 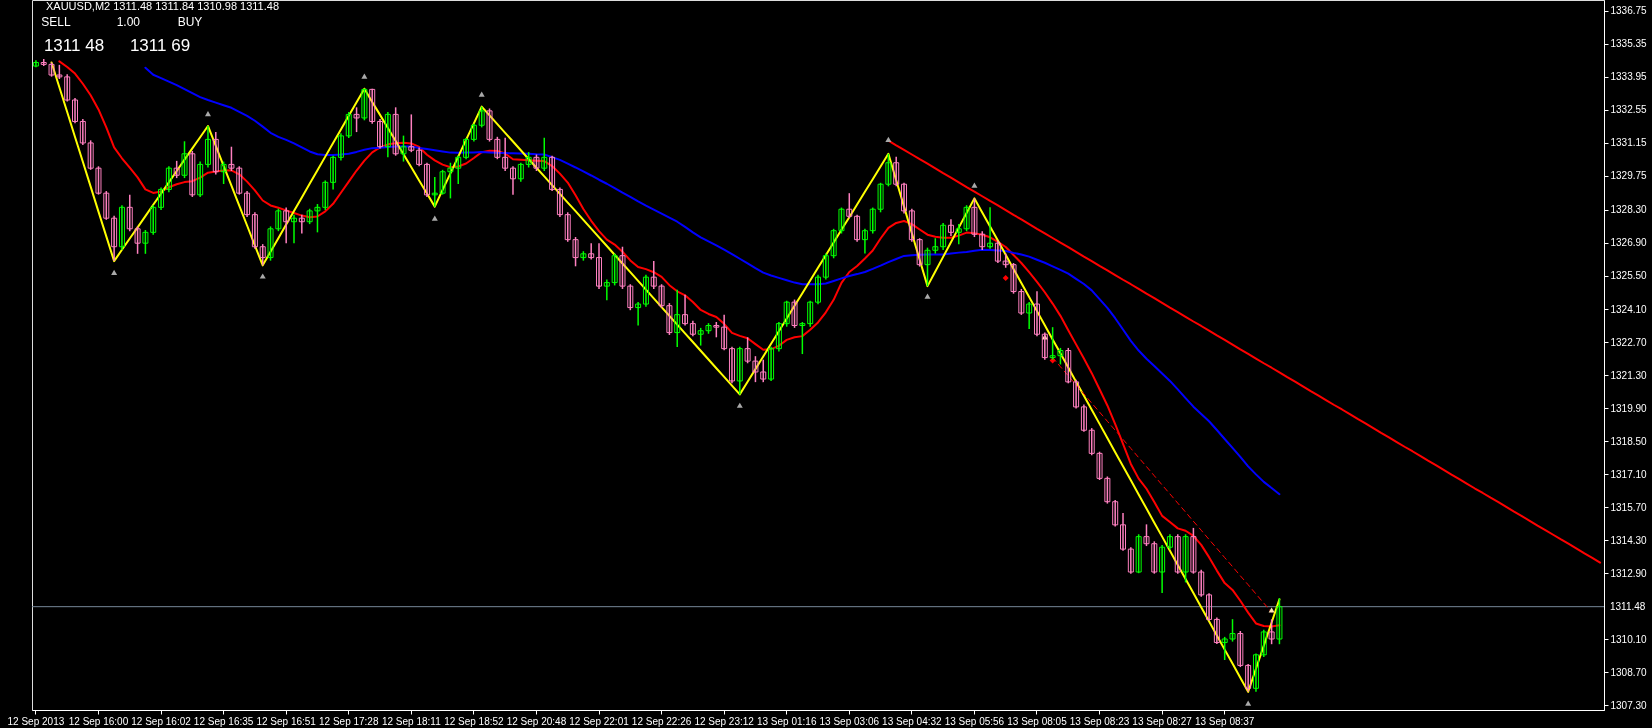 What do you see at coordinates (849, 721) in the screenshot?
I see `x-tick-label: 13 Sep 03:06` at bounding box center [849, 721].